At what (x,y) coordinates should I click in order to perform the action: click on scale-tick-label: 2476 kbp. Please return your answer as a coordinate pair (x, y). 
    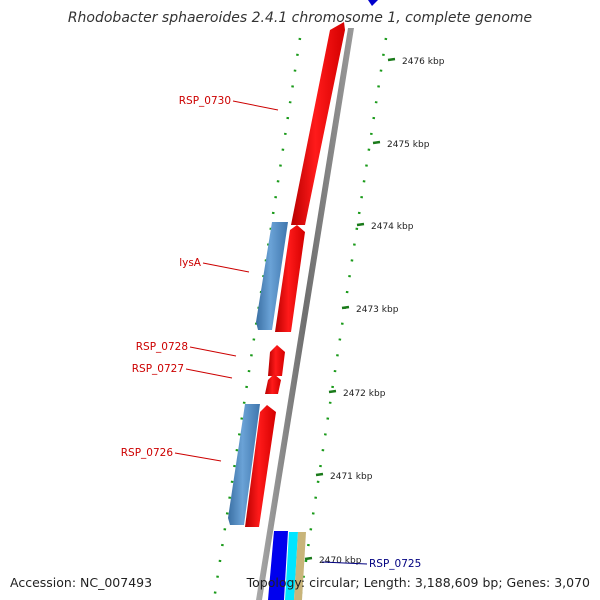
    Looking at the image, I should click on (423, 62).